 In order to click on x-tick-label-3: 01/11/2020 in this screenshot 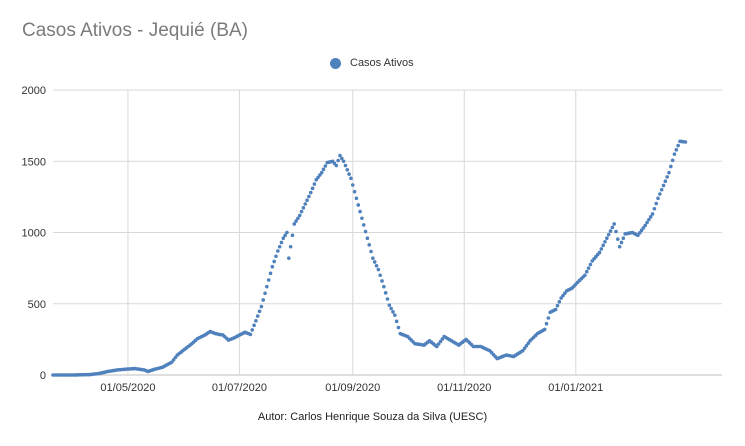, I will do `click(464, 388)`.